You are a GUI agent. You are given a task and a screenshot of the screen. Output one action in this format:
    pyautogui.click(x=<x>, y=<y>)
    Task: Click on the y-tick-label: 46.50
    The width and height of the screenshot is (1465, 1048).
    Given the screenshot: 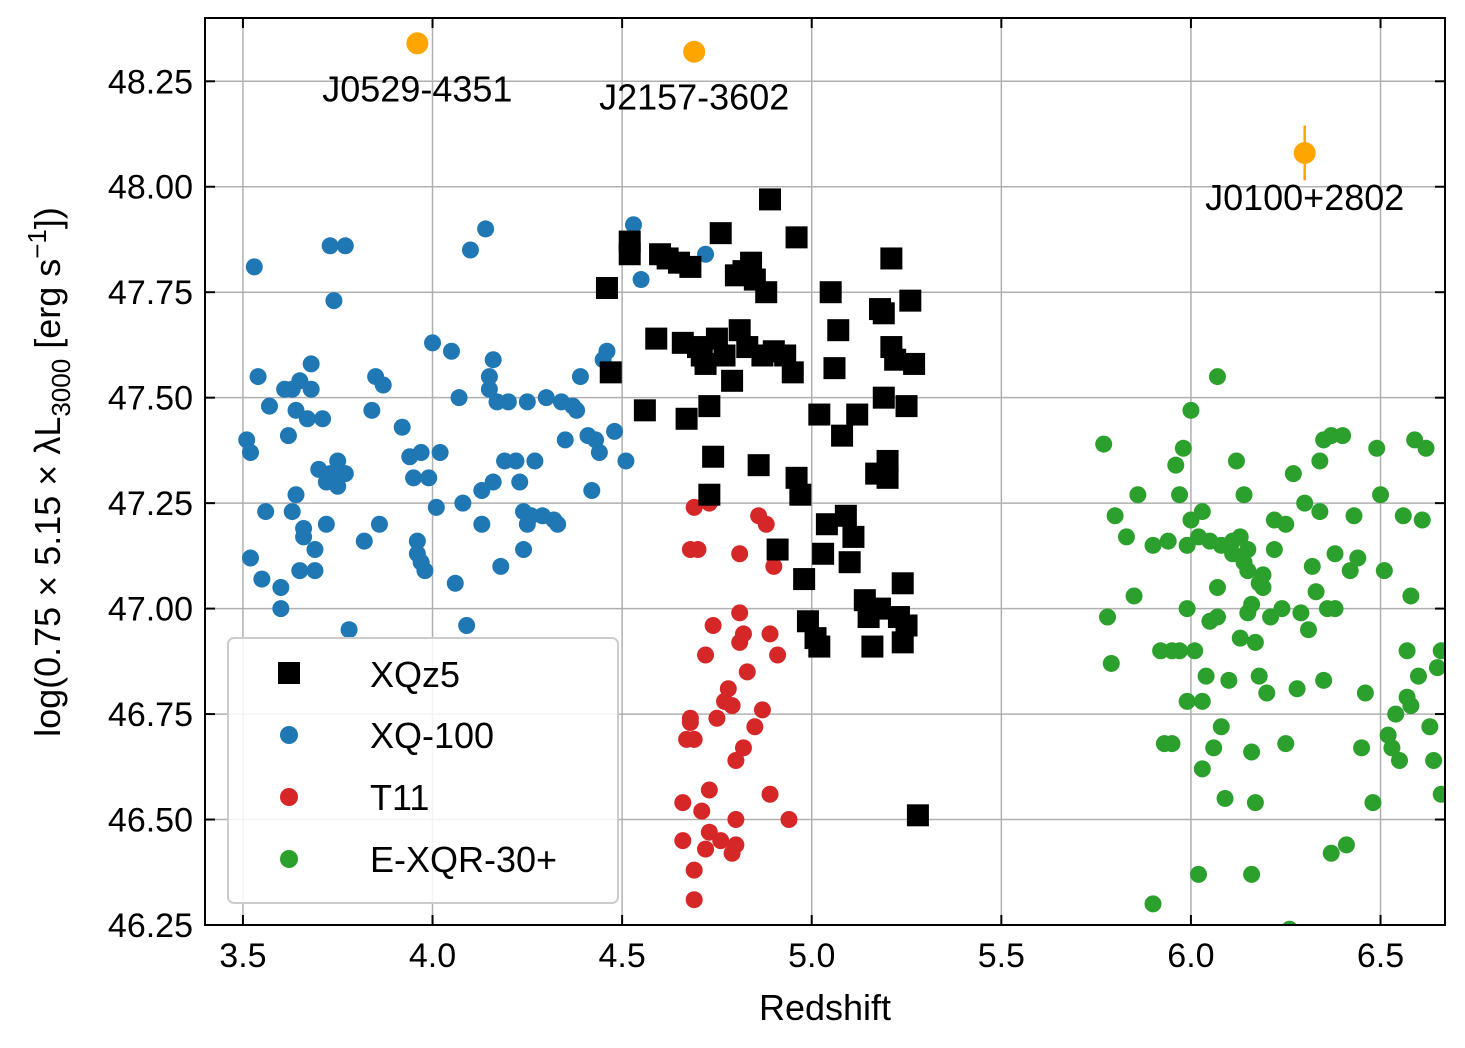 What is the action you would take?
    pyautogui.click(x=150, y=821)
    